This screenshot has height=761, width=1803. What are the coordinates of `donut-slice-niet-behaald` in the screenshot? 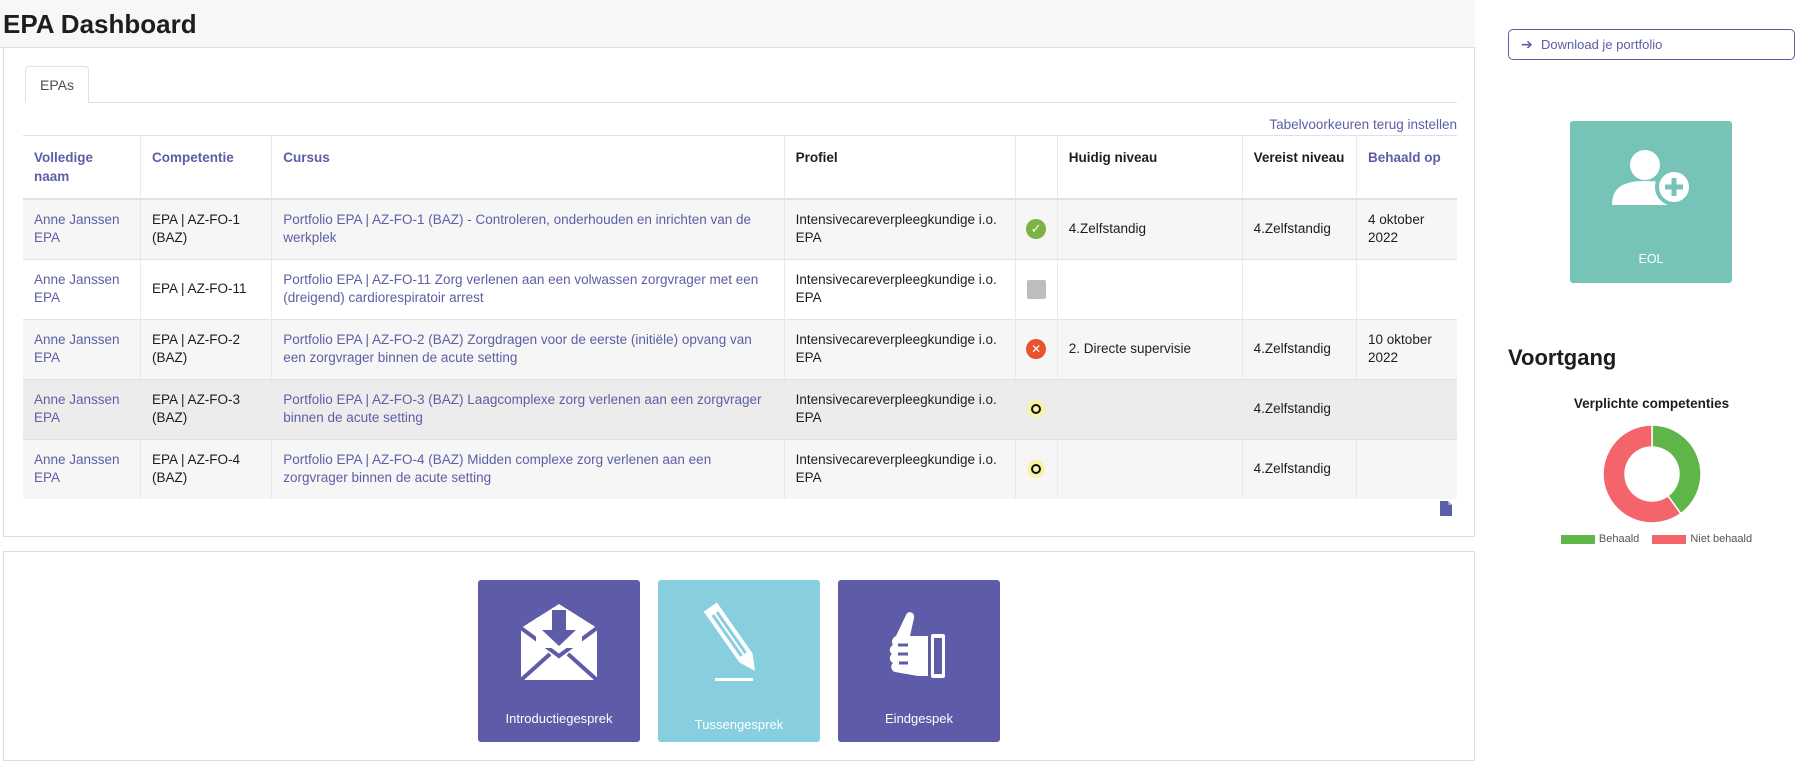 It's located at (1642, 474).